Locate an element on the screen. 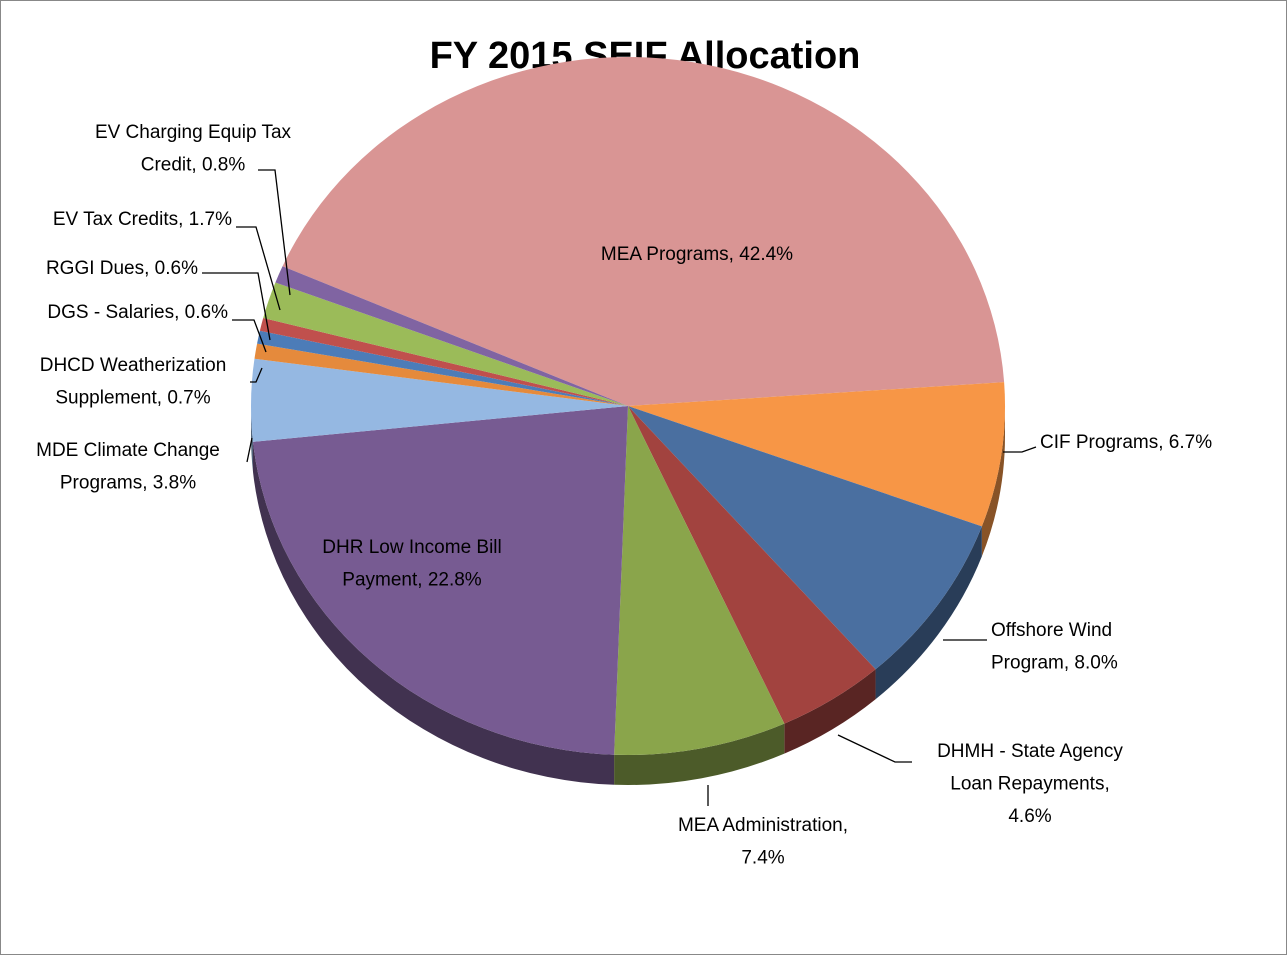  data-label-line: RGGI Dues, 0.6% is located at coordinates (122, 268).